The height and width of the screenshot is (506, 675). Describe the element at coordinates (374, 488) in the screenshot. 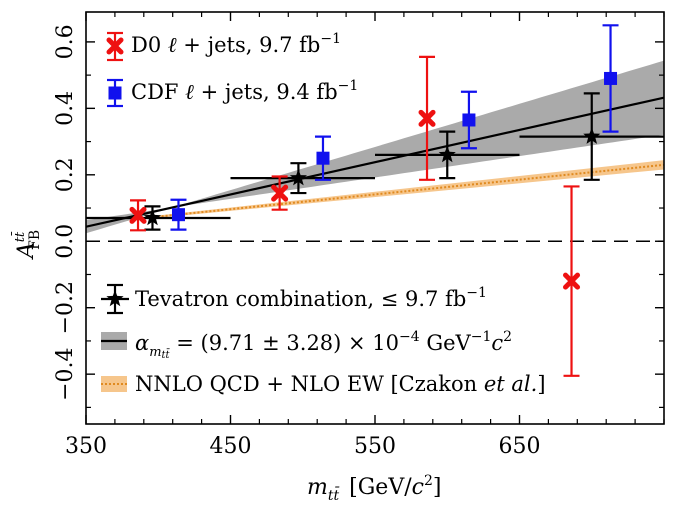

I see `x-axis-title: mtt̄ [GeV/c2]` at that location.